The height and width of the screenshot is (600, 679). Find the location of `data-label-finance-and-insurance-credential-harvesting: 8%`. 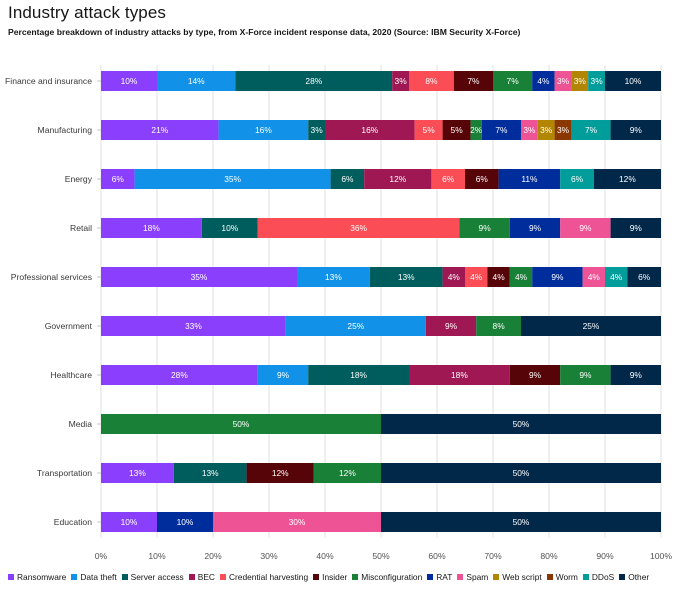

data-label-finance-and-insurance-credential-harvesting: 8% is located at coordinates (431, 81).